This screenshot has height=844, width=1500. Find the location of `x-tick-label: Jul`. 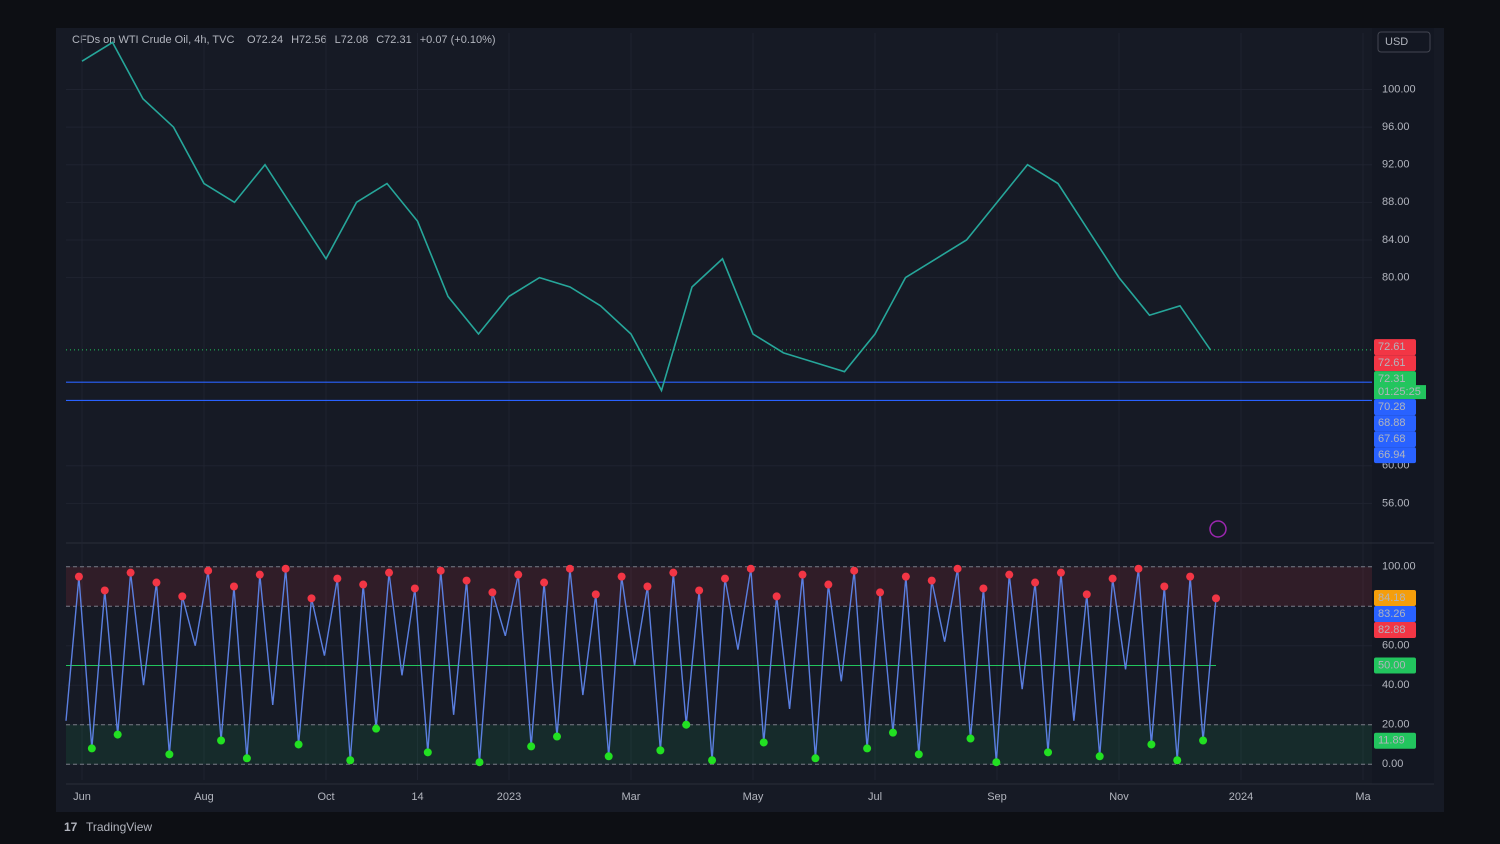

x-tick-label: Jul is located at coordinates (875, 797).